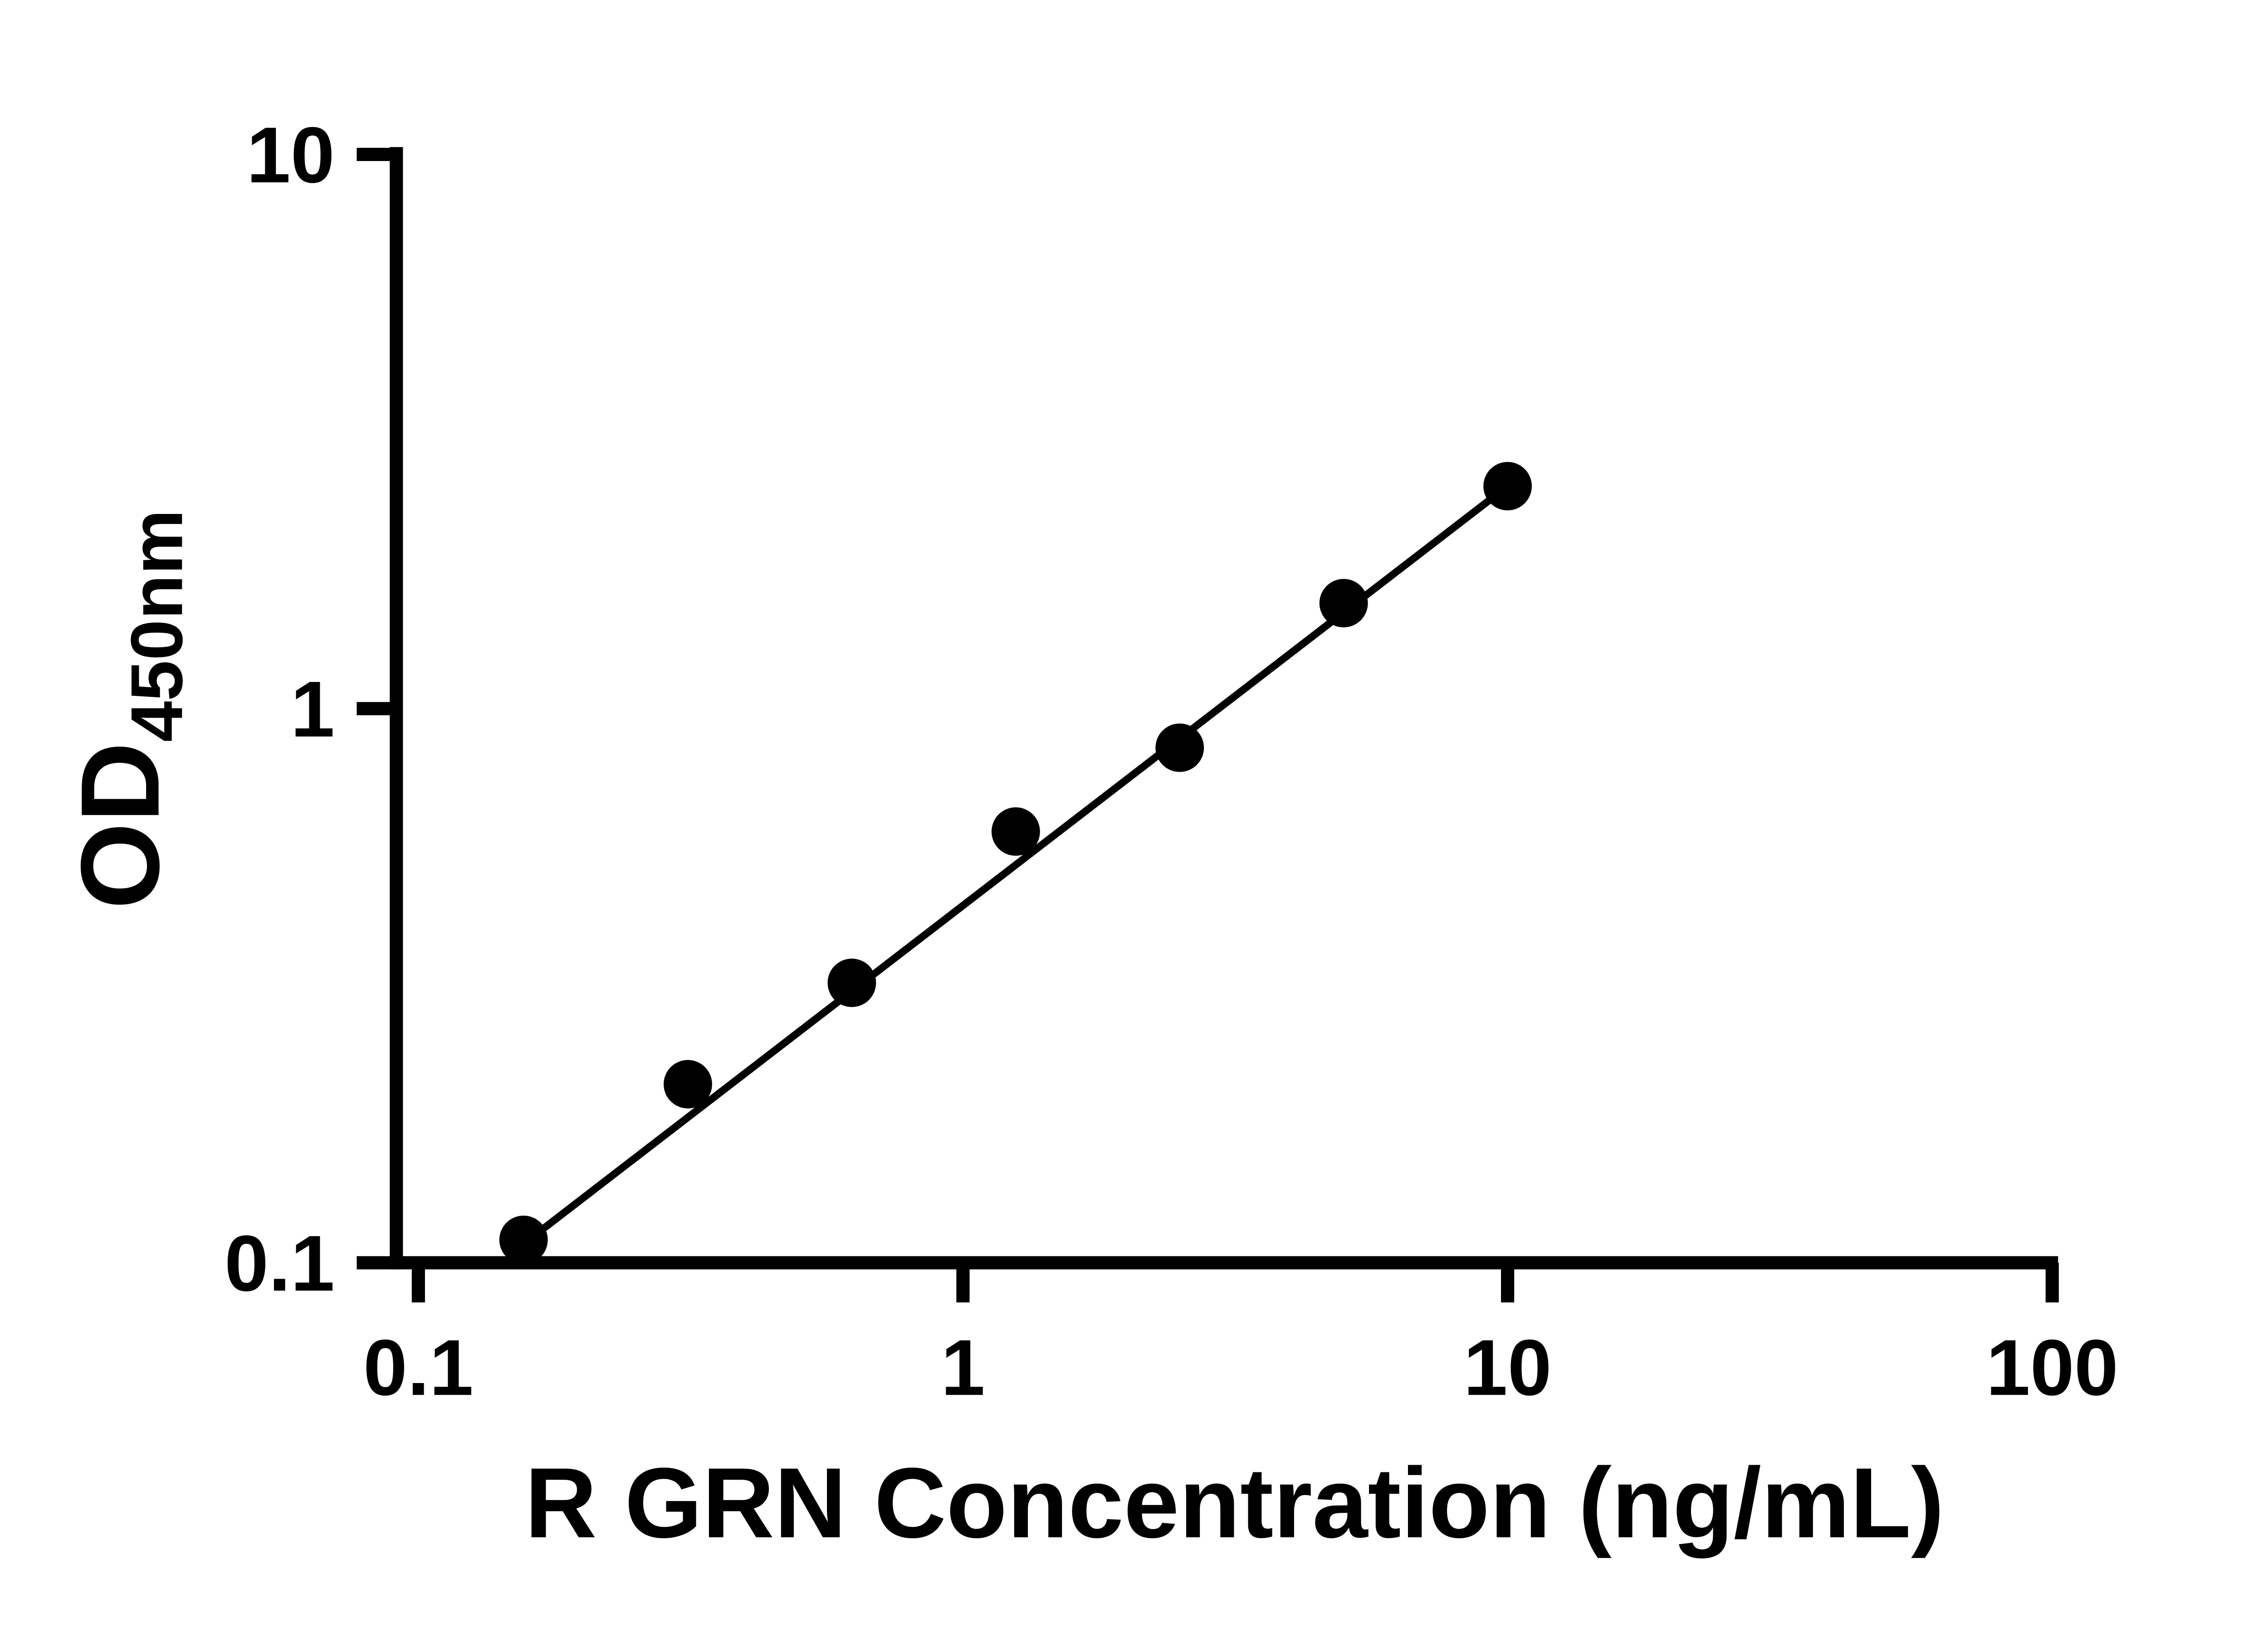  What do you see at coordinates (313, 709) in the screenshot?
I see `y-tick-label: 1` at bounding box center [313, 709].